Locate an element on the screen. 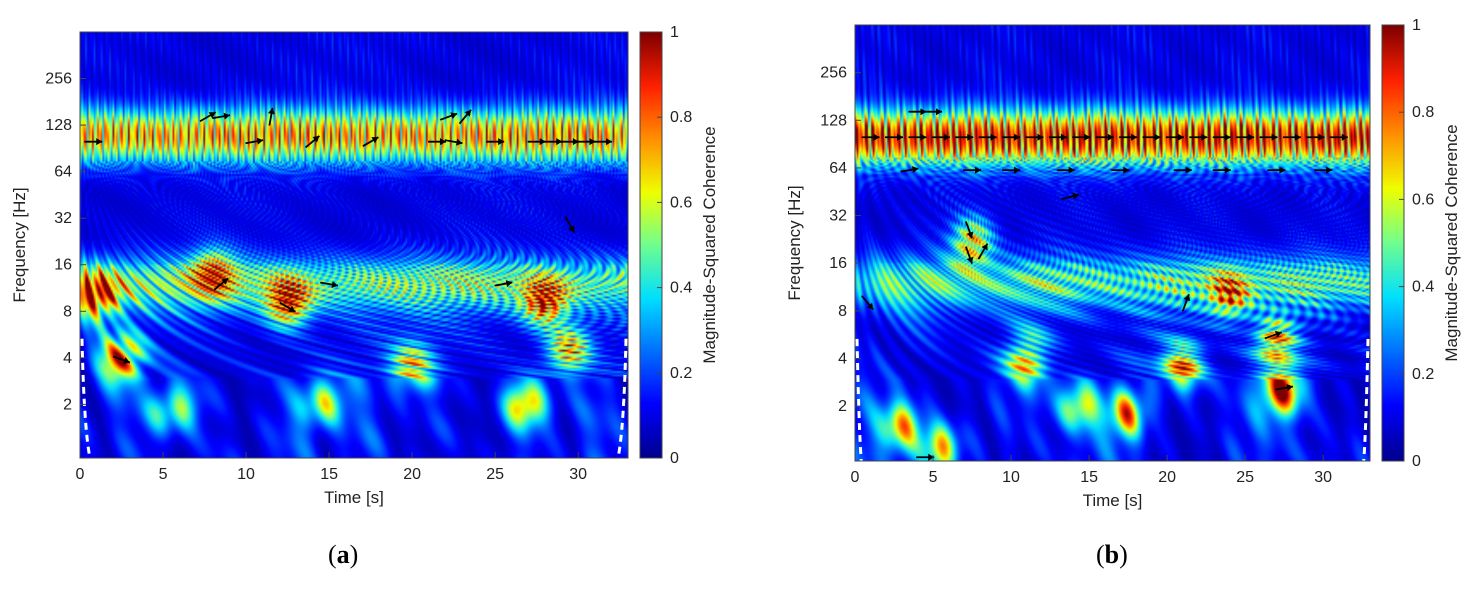 The image size is (1480, 589). caption-letter-a: a is located at coordinates (343, 554).